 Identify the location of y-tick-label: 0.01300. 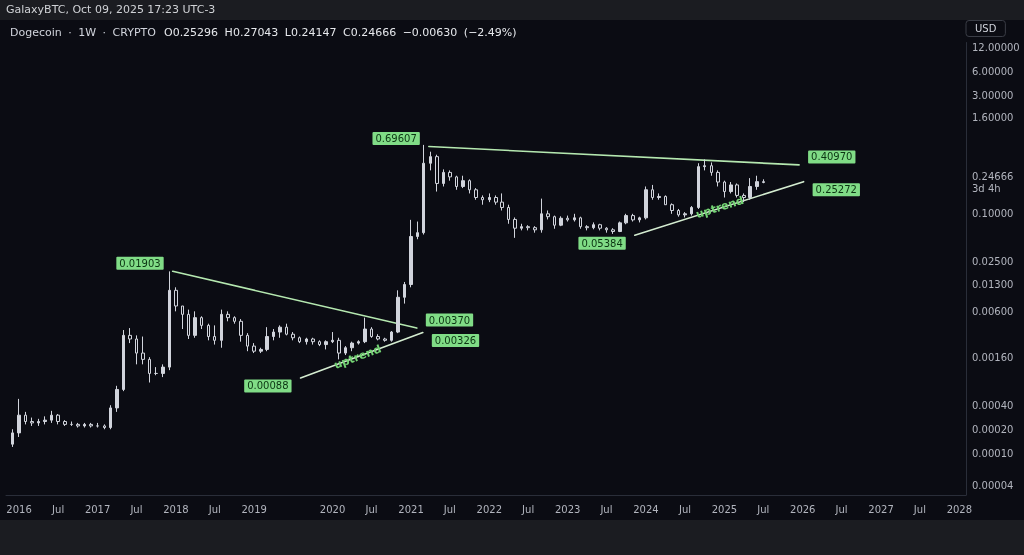
(993, 285).